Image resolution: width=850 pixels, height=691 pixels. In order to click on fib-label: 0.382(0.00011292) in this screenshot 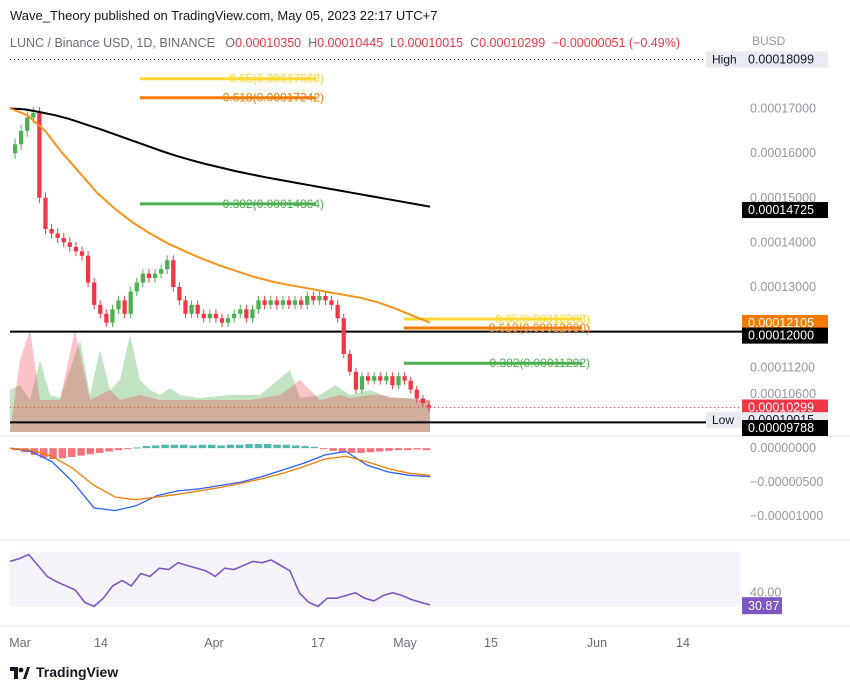, I will do `click(539, 363)`.